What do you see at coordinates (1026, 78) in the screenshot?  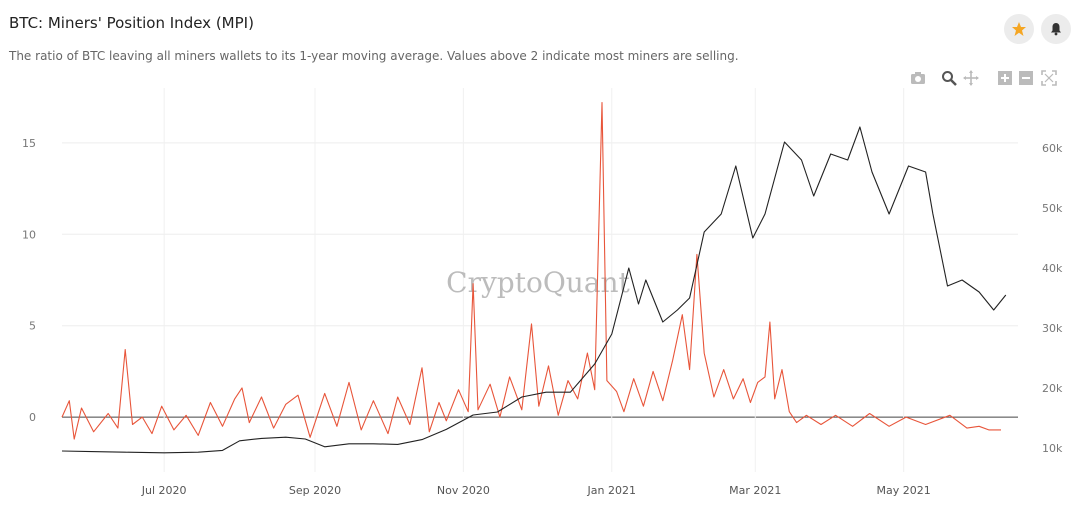 I see `zoom-out-icon` at bounding box center [1026, 78].